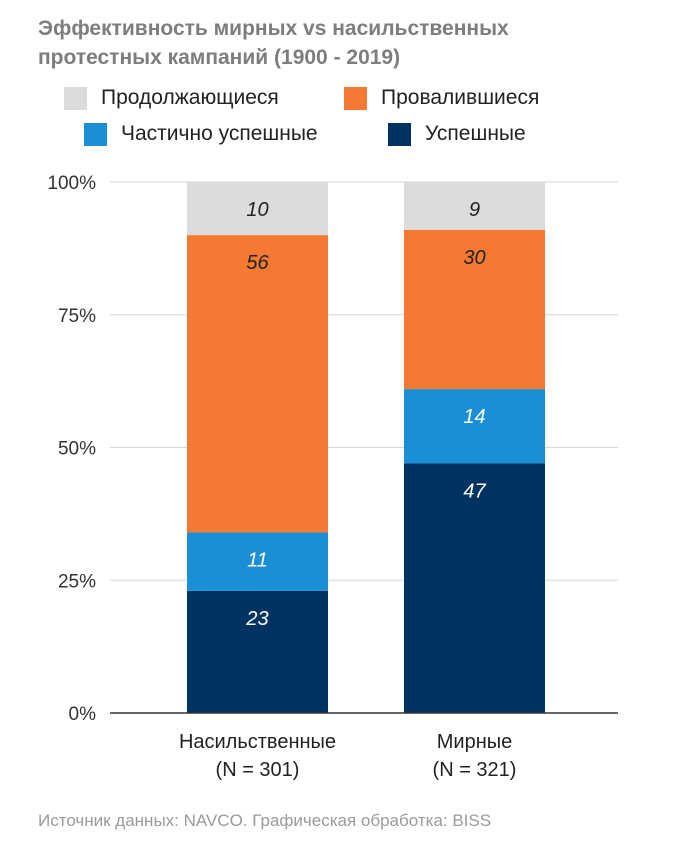 This screenshot has width=700, height=863. What do you see at coordinates (71, 183) in the screenshot?
I see `y-tick-label: 100%` at bounding box center [71, 183].